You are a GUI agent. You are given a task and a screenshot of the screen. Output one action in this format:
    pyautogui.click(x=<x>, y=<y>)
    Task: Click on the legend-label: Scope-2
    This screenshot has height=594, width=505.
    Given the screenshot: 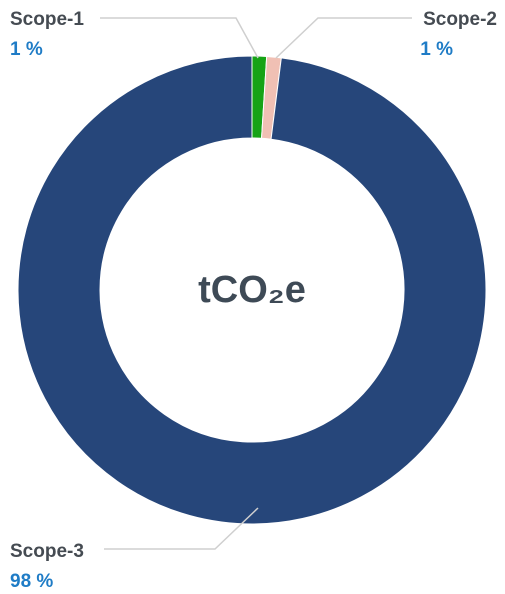 What is the action you would take?
    pyautogui.click(x=460, y=19)
    